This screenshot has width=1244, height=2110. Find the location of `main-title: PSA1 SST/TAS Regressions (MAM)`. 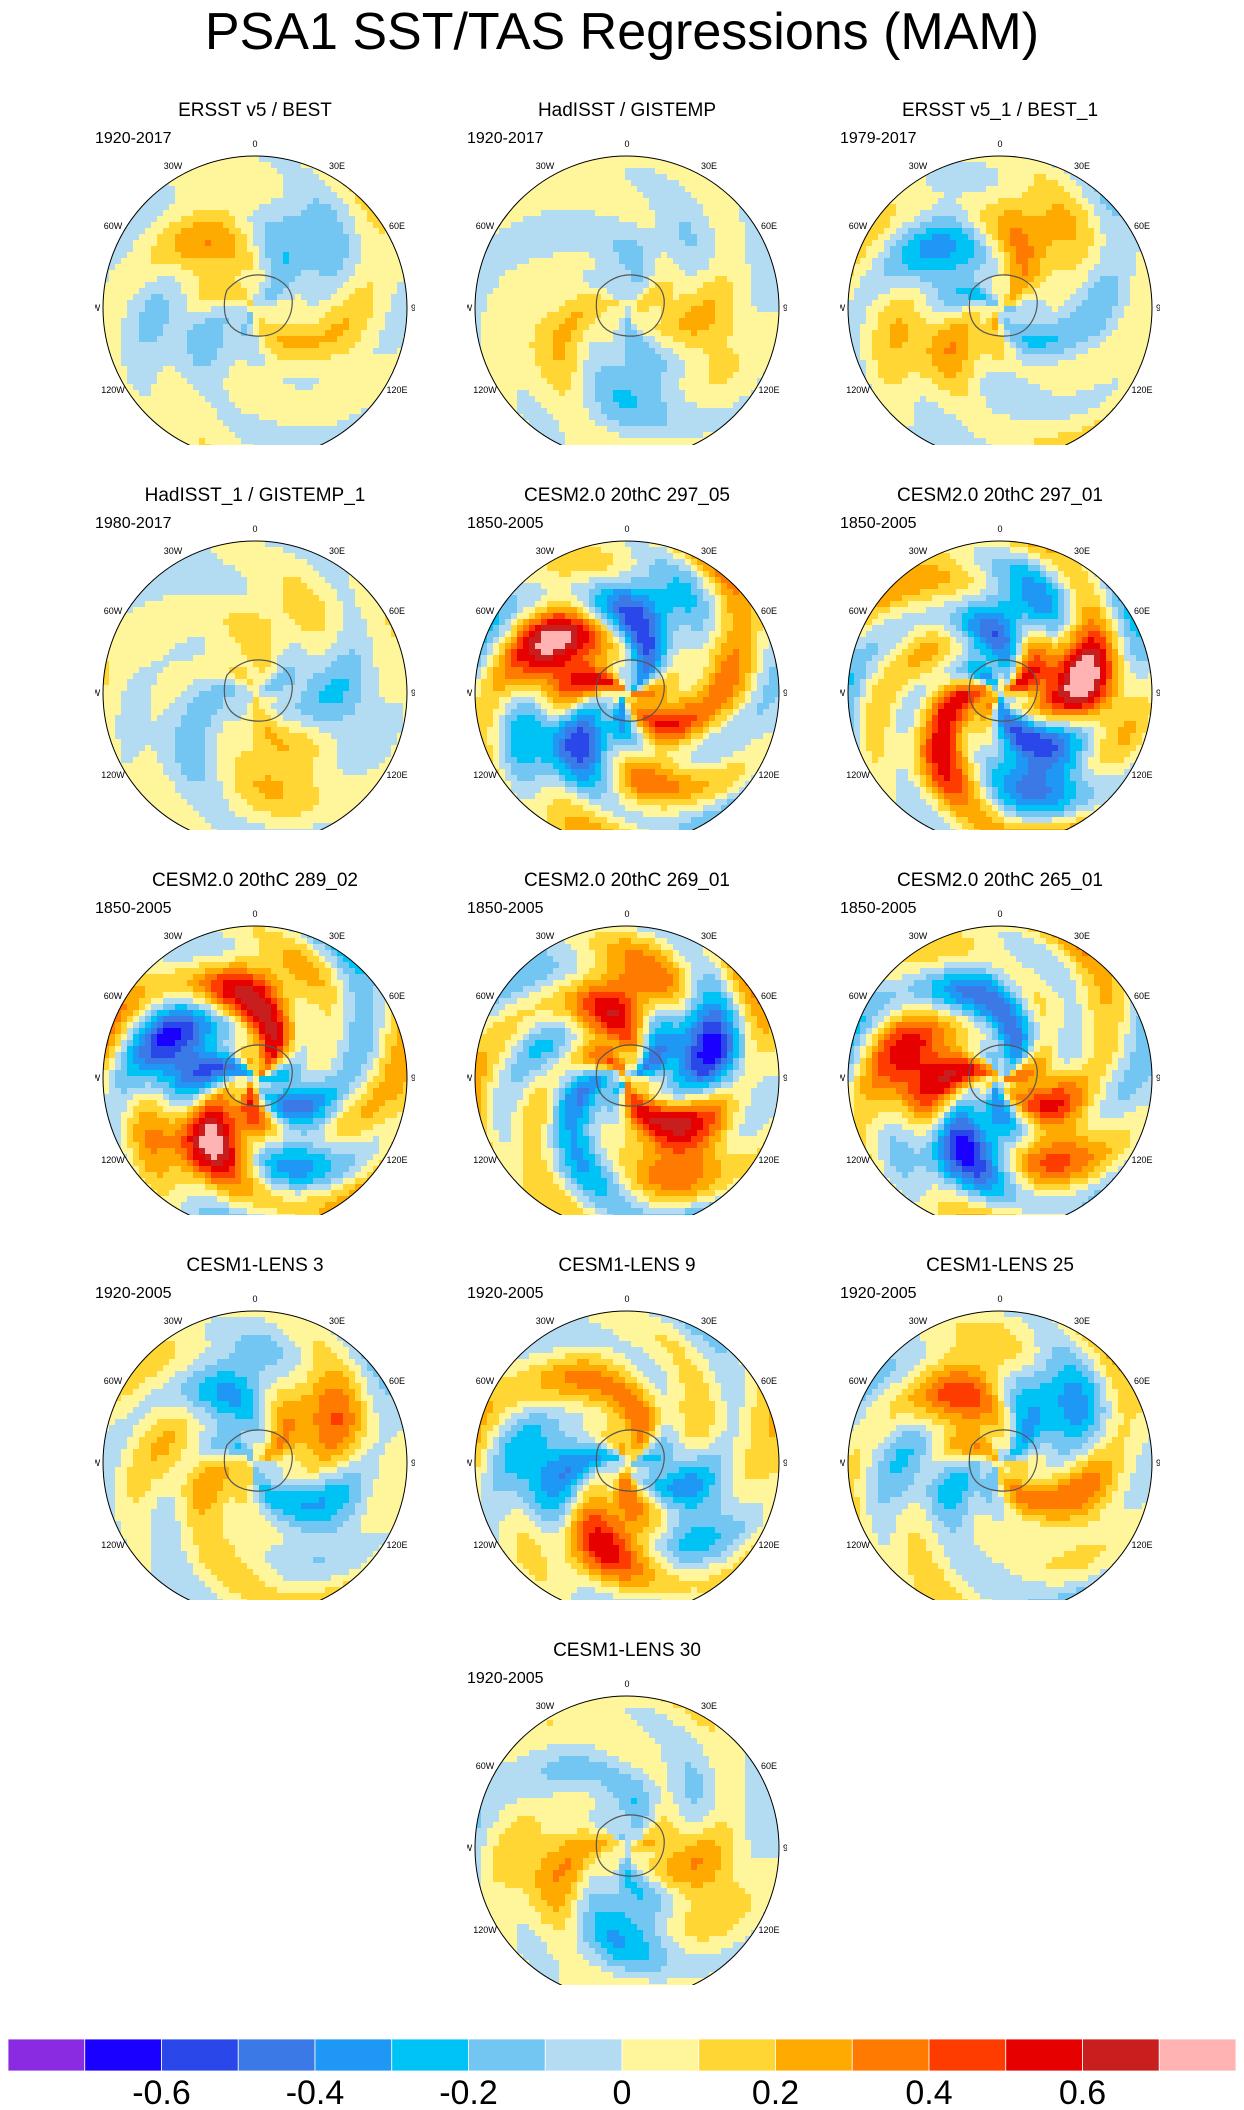

main-title: PSA1 SST/TAS Regressions (MAM) is located at coordinates (622, 32).